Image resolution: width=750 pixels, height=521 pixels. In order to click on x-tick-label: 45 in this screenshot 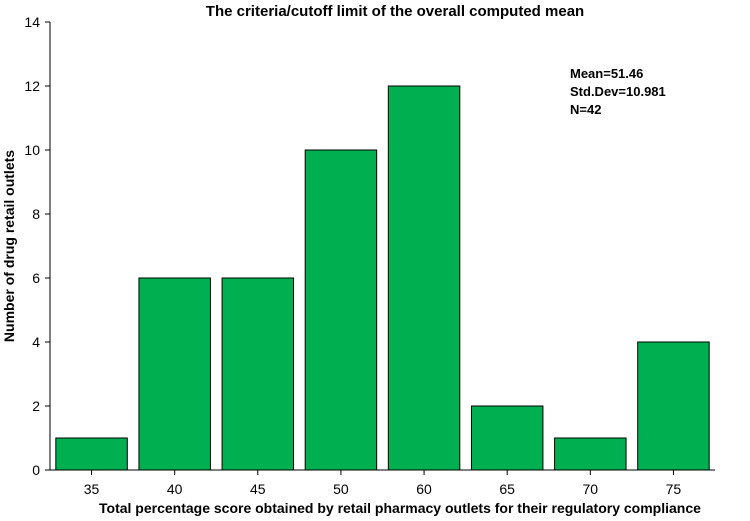, I will do `click(258, 489)`.